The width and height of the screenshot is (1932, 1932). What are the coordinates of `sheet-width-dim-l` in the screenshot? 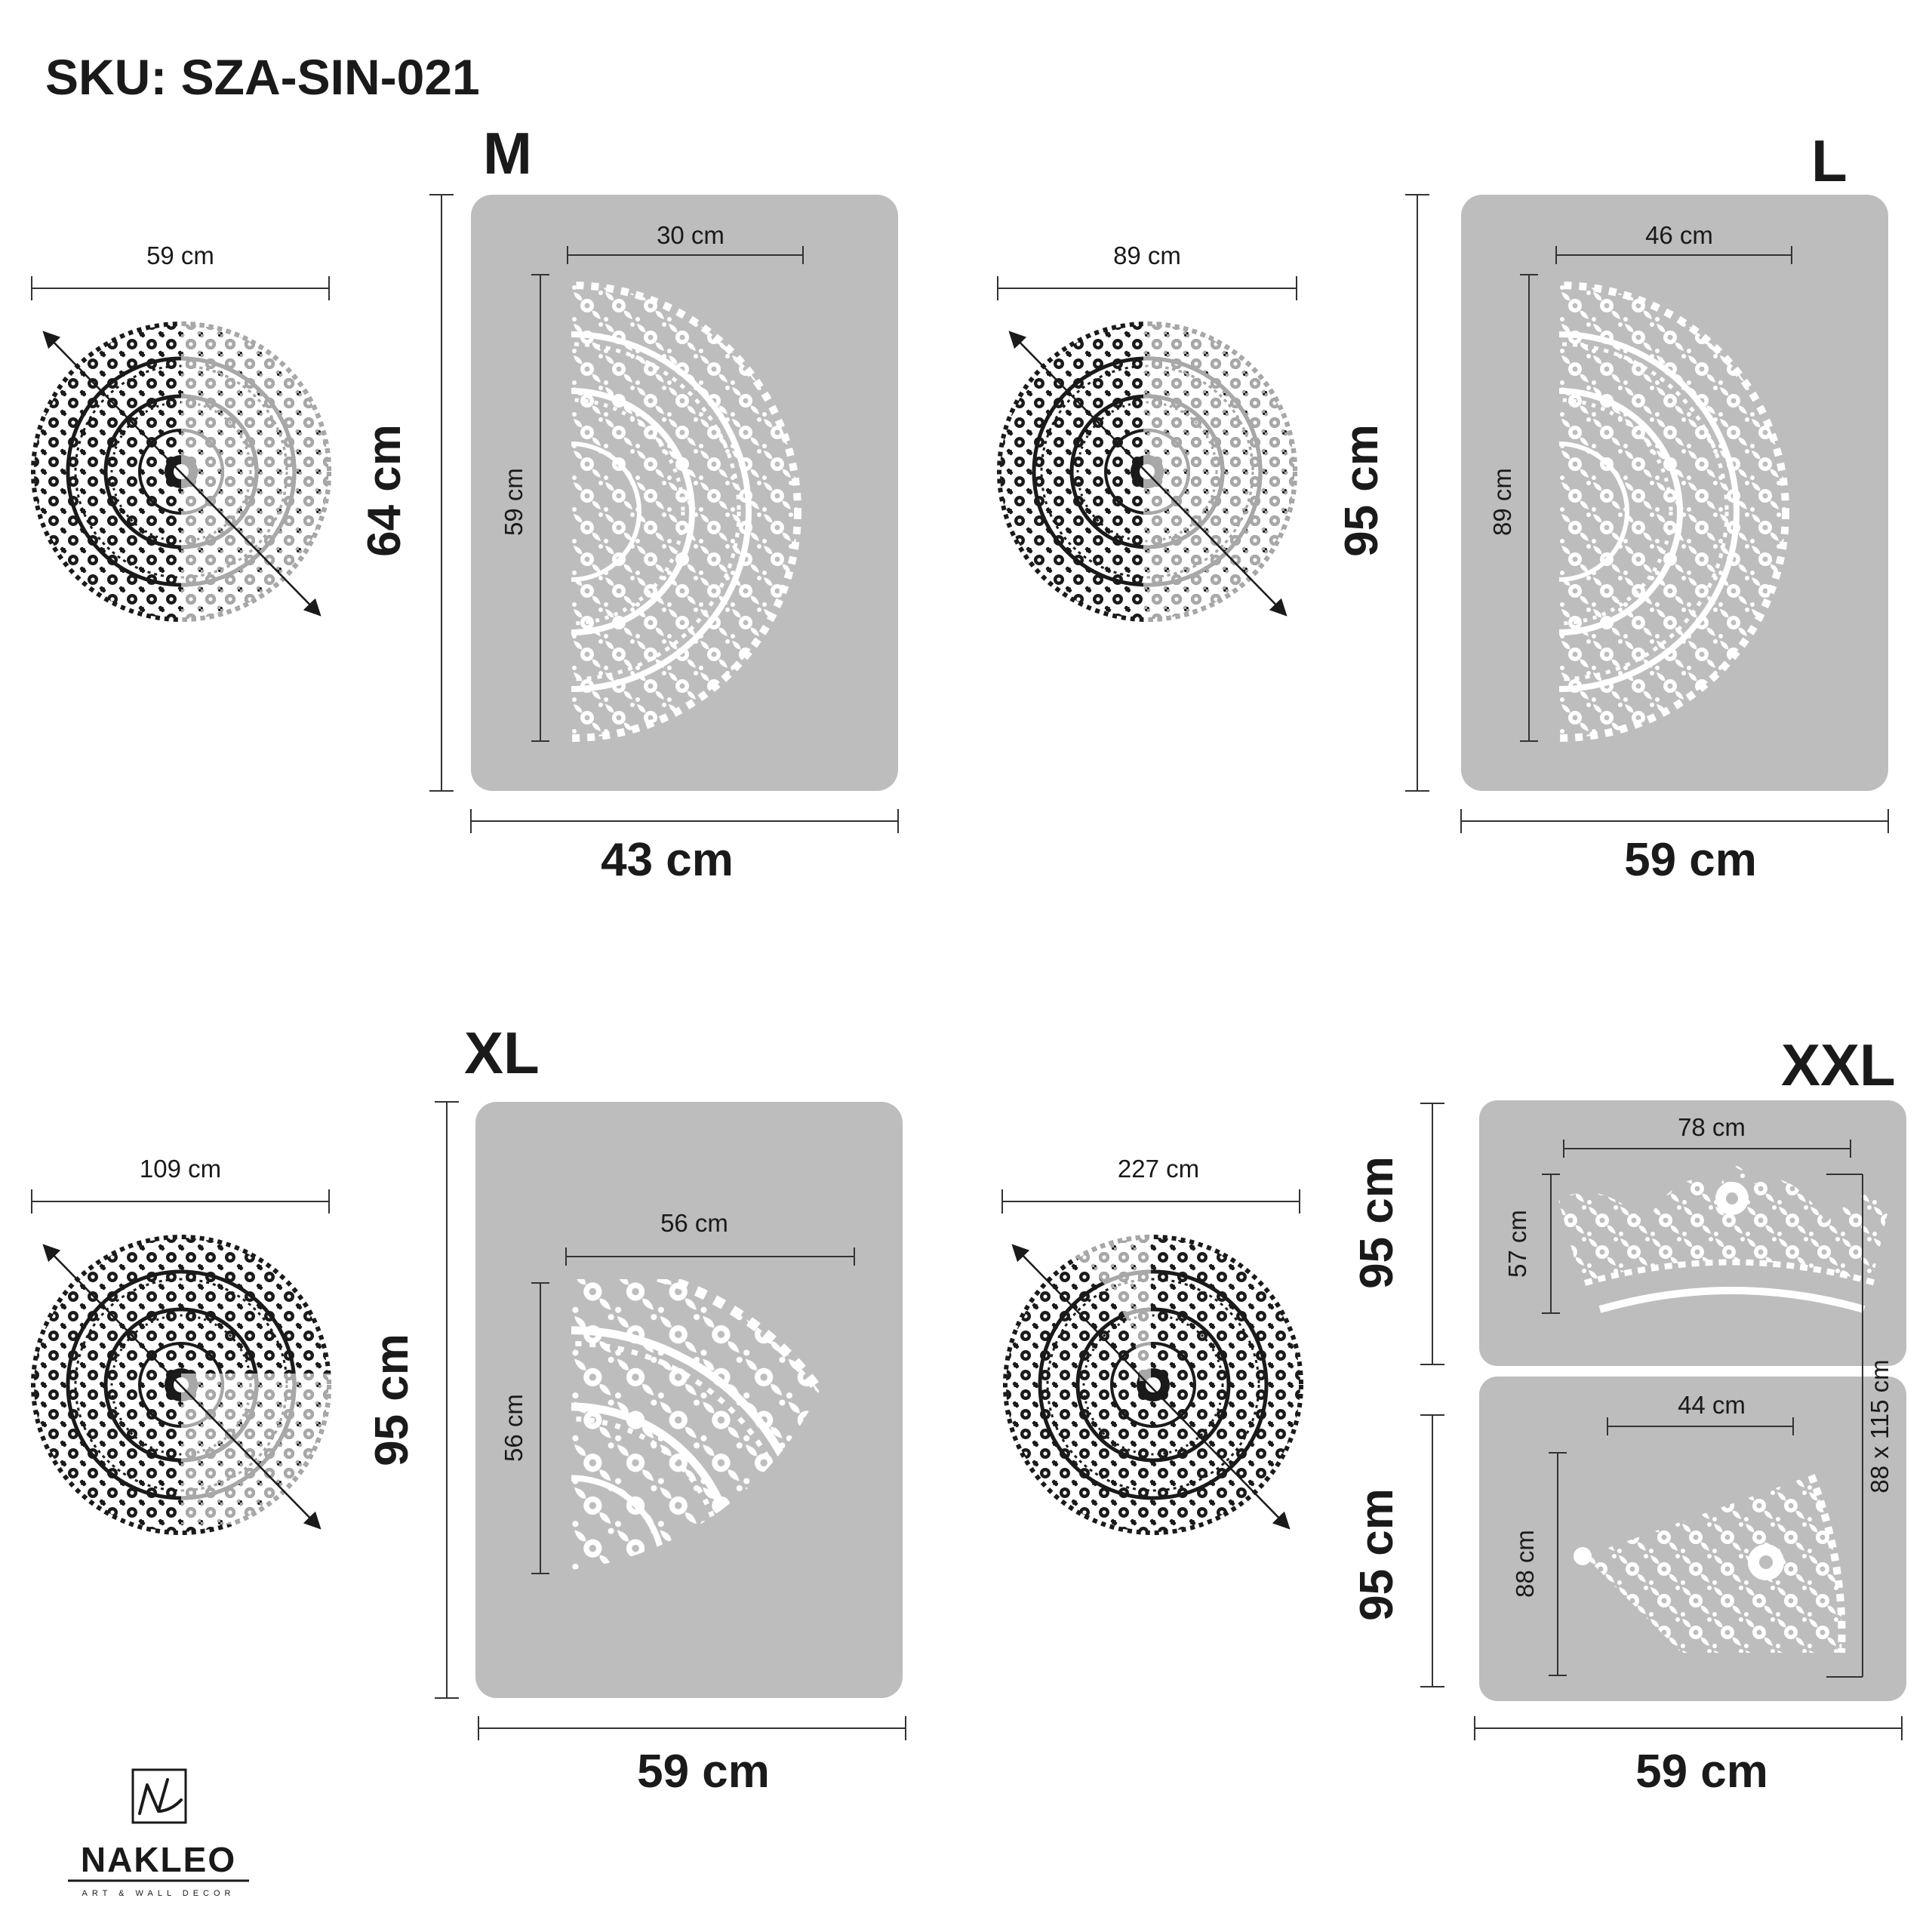 It's located at (1674, 821).